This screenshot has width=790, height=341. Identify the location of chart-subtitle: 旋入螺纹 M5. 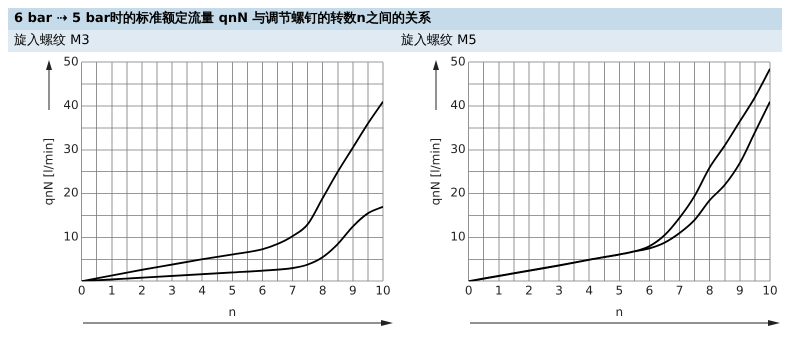
(588, 41).